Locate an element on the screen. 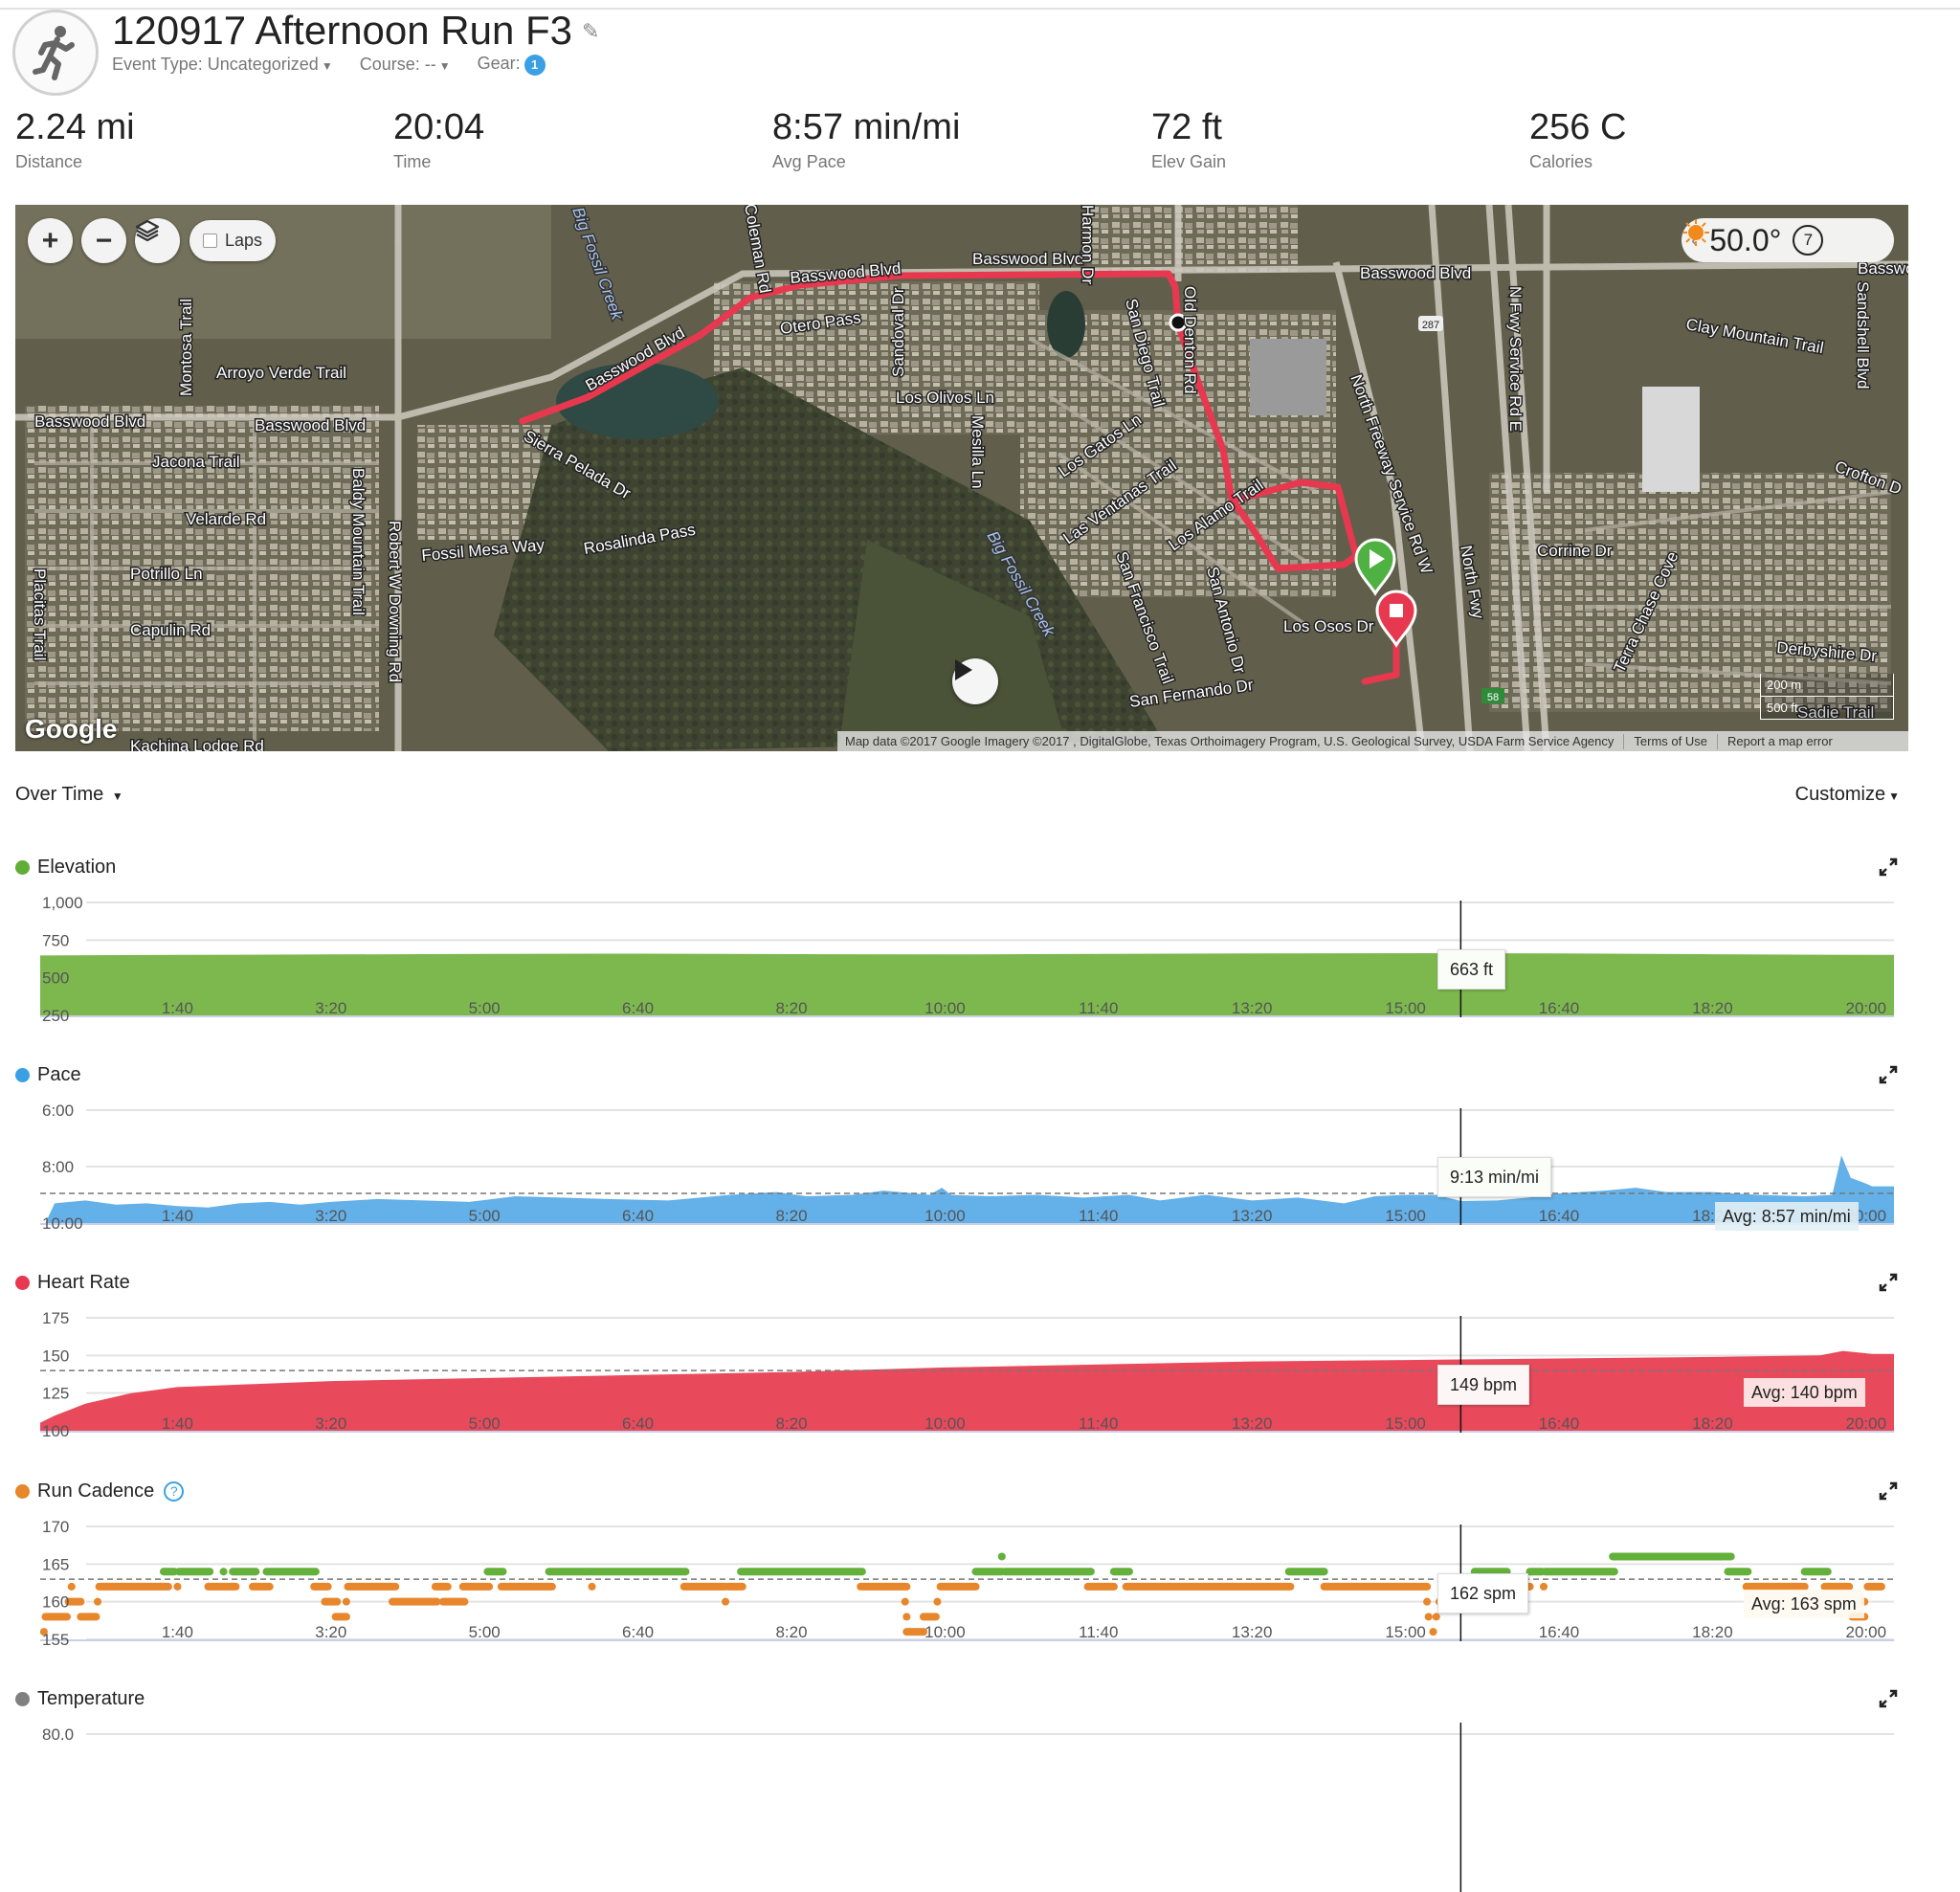 This screenshot has height=1892, width=1960. course-label: Course: -- is located at coordinates (398, 64).